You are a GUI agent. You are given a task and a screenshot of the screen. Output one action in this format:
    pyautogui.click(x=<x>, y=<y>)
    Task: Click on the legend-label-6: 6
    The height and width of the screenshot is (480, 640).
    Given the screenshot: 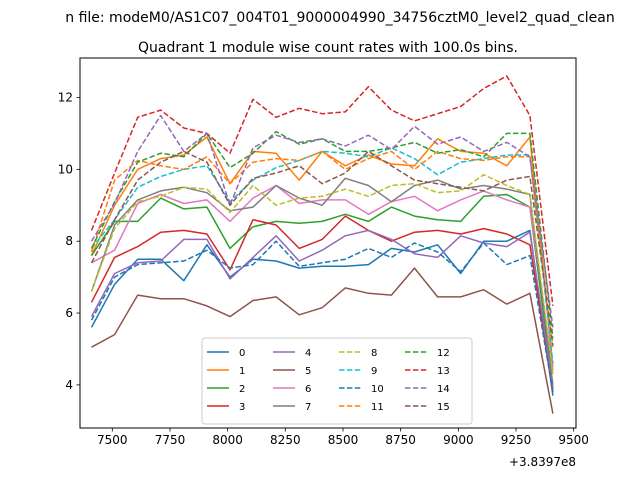 What is the action you would take?
    pyautogui.click(x=308, y=389)
    